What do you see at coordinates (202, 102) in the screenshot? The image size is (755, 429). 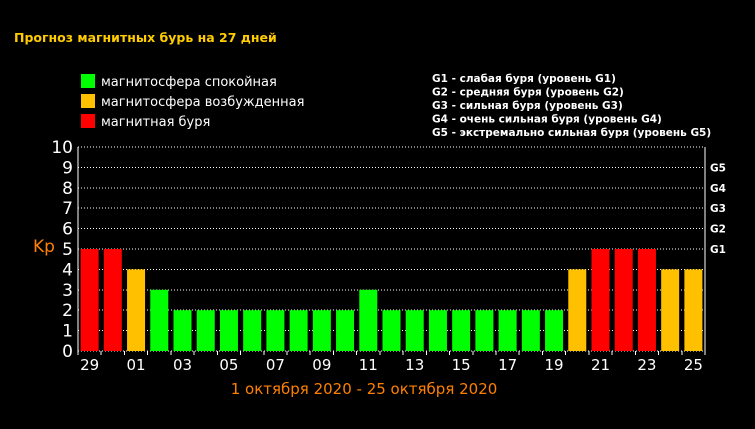 I see `legend-label-excited: магнитосфера возбужденная` at bounding box center [202, 102].